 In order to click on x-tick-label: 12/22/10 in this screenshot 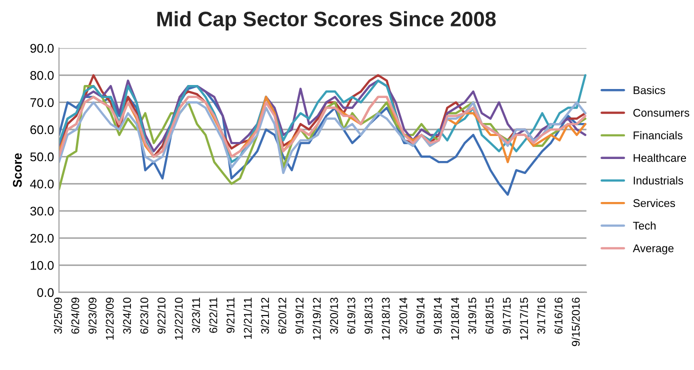, I will do `click(178, 319)`.